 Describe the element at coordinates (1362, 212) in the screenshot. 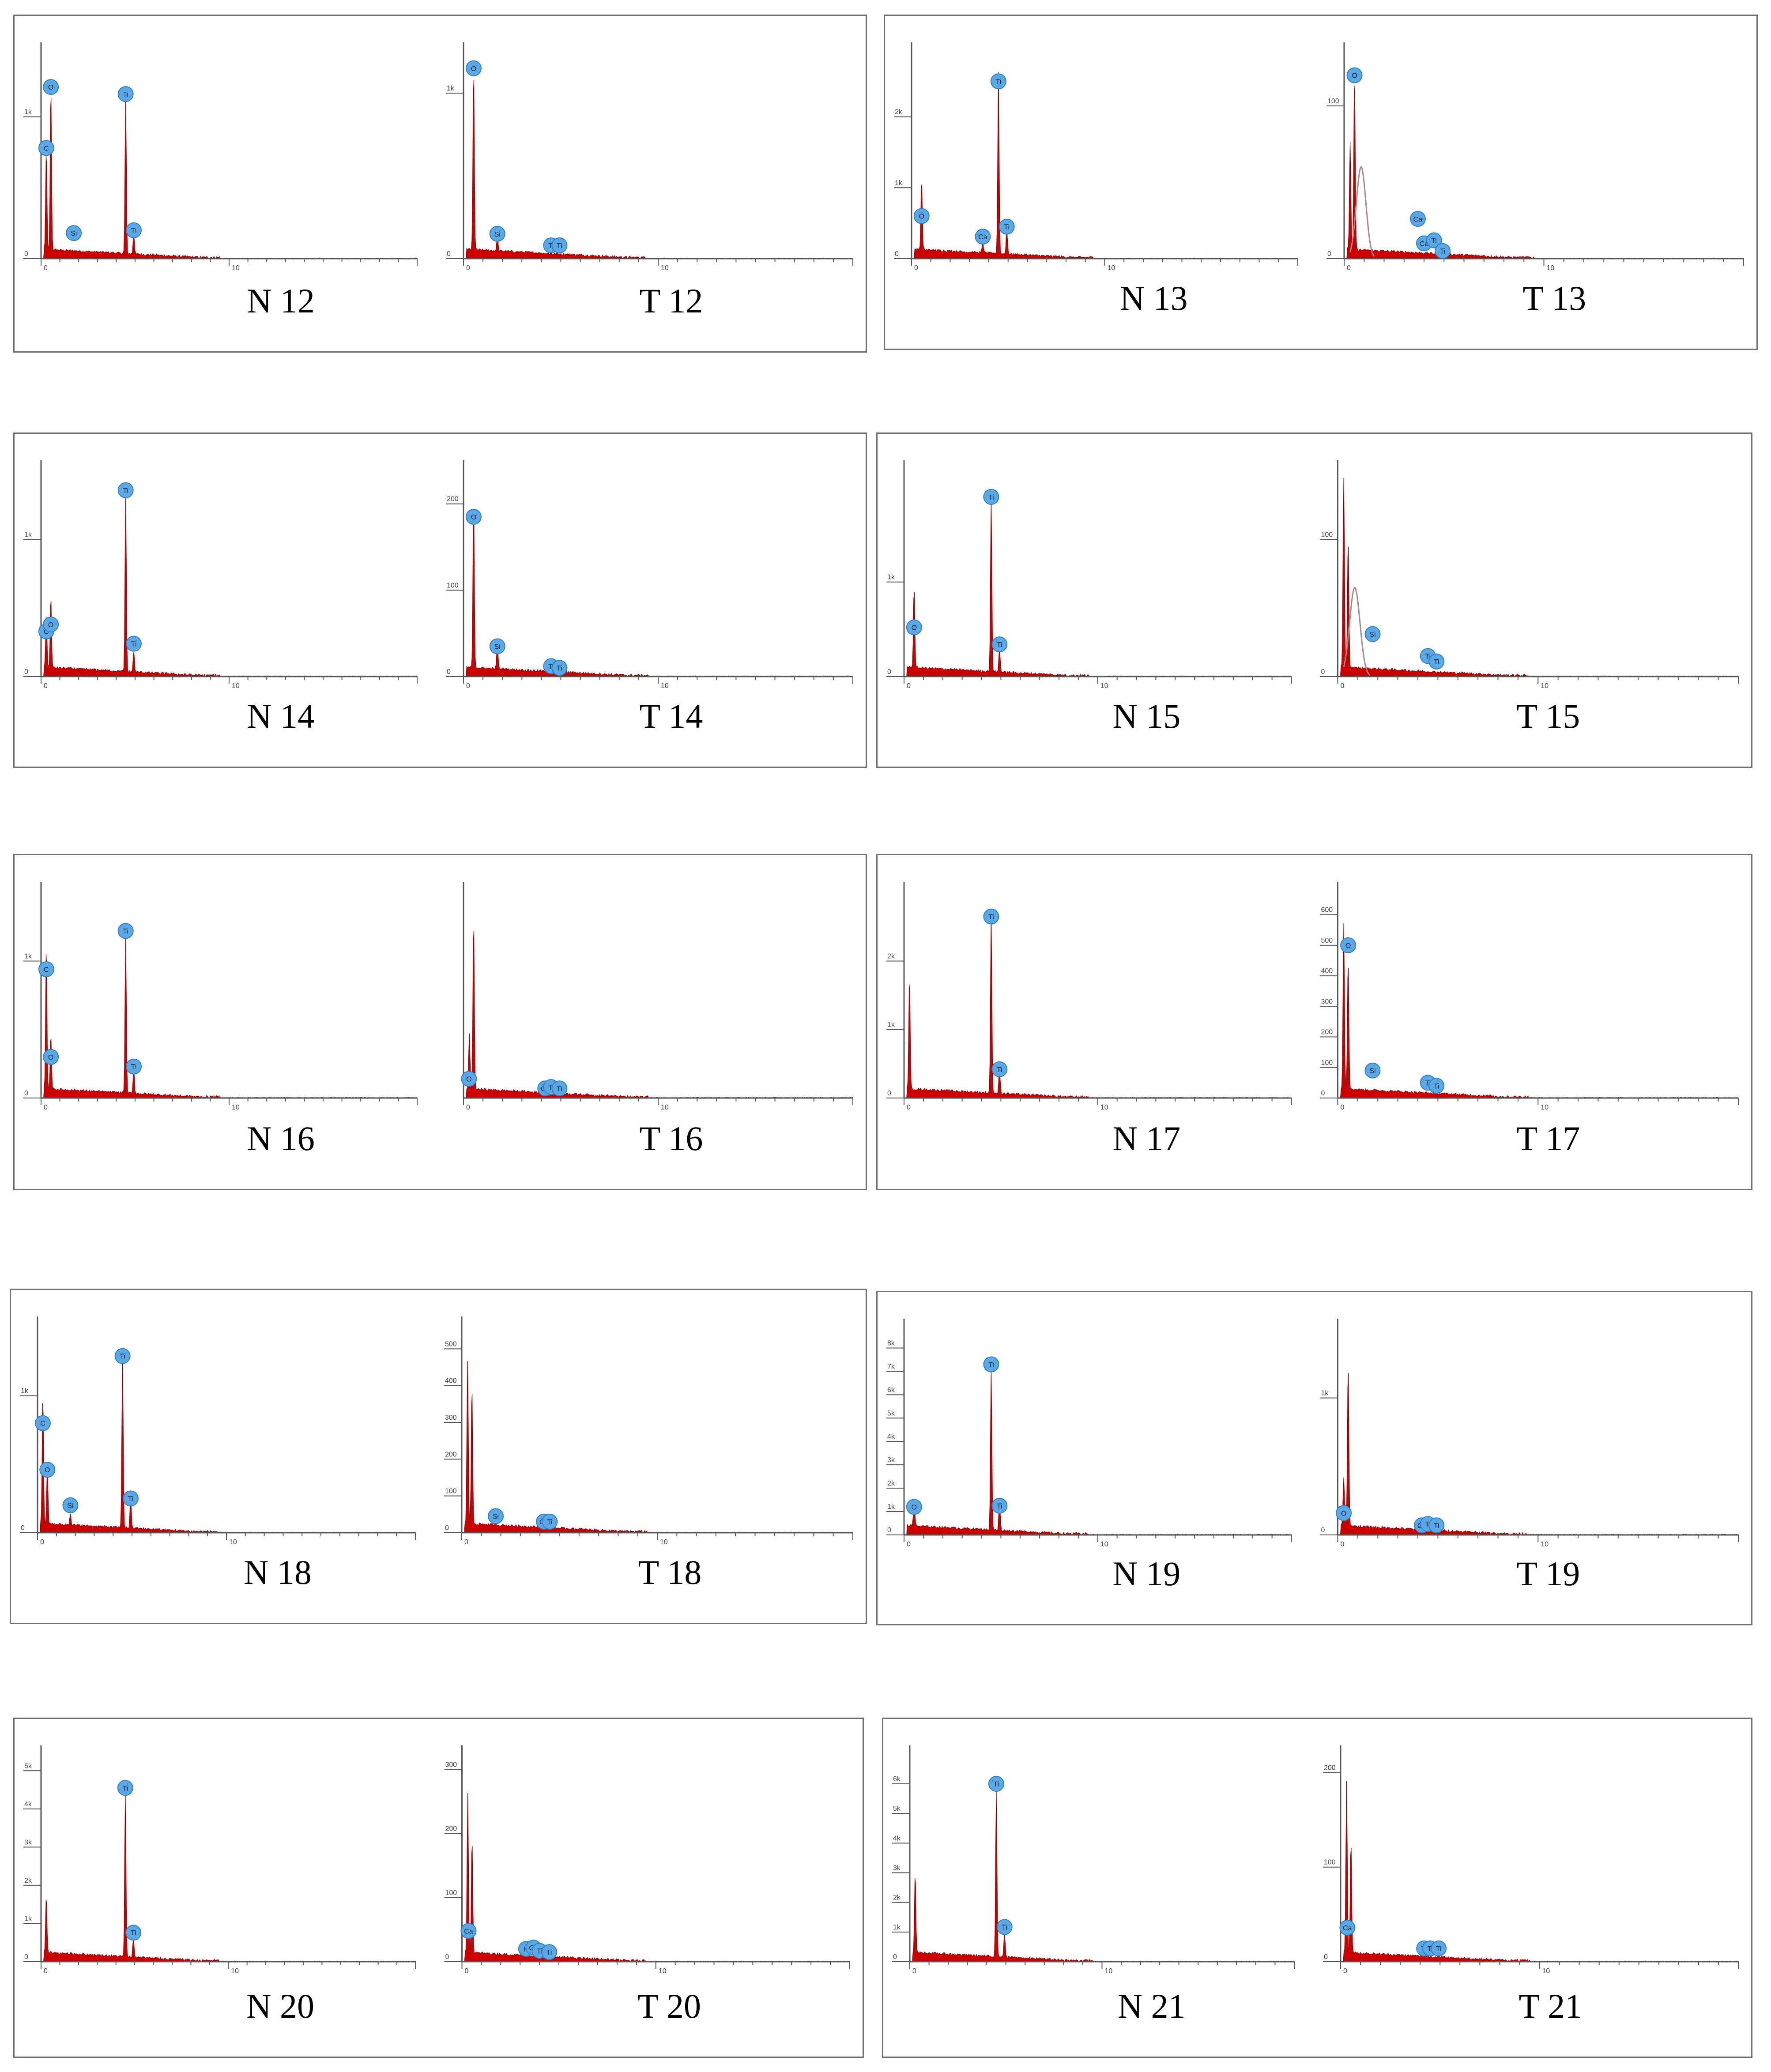

I see `fit-curve` at that location.